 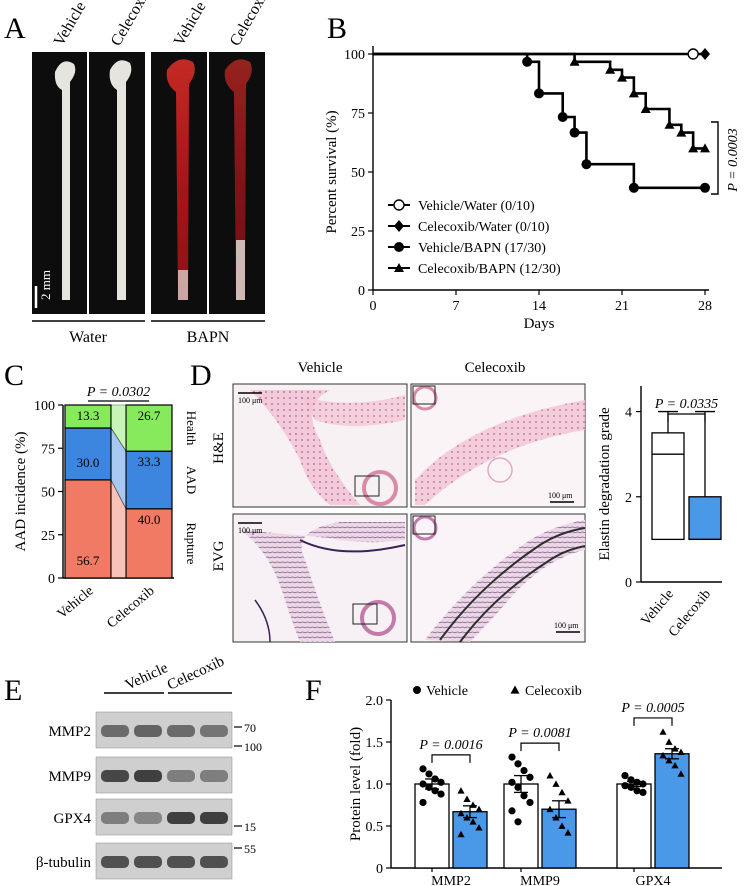 What do you see at coordinates (219, 448) in the screenshot?
I see `histology-row-label: H&E` at bounding box center [219, 448].